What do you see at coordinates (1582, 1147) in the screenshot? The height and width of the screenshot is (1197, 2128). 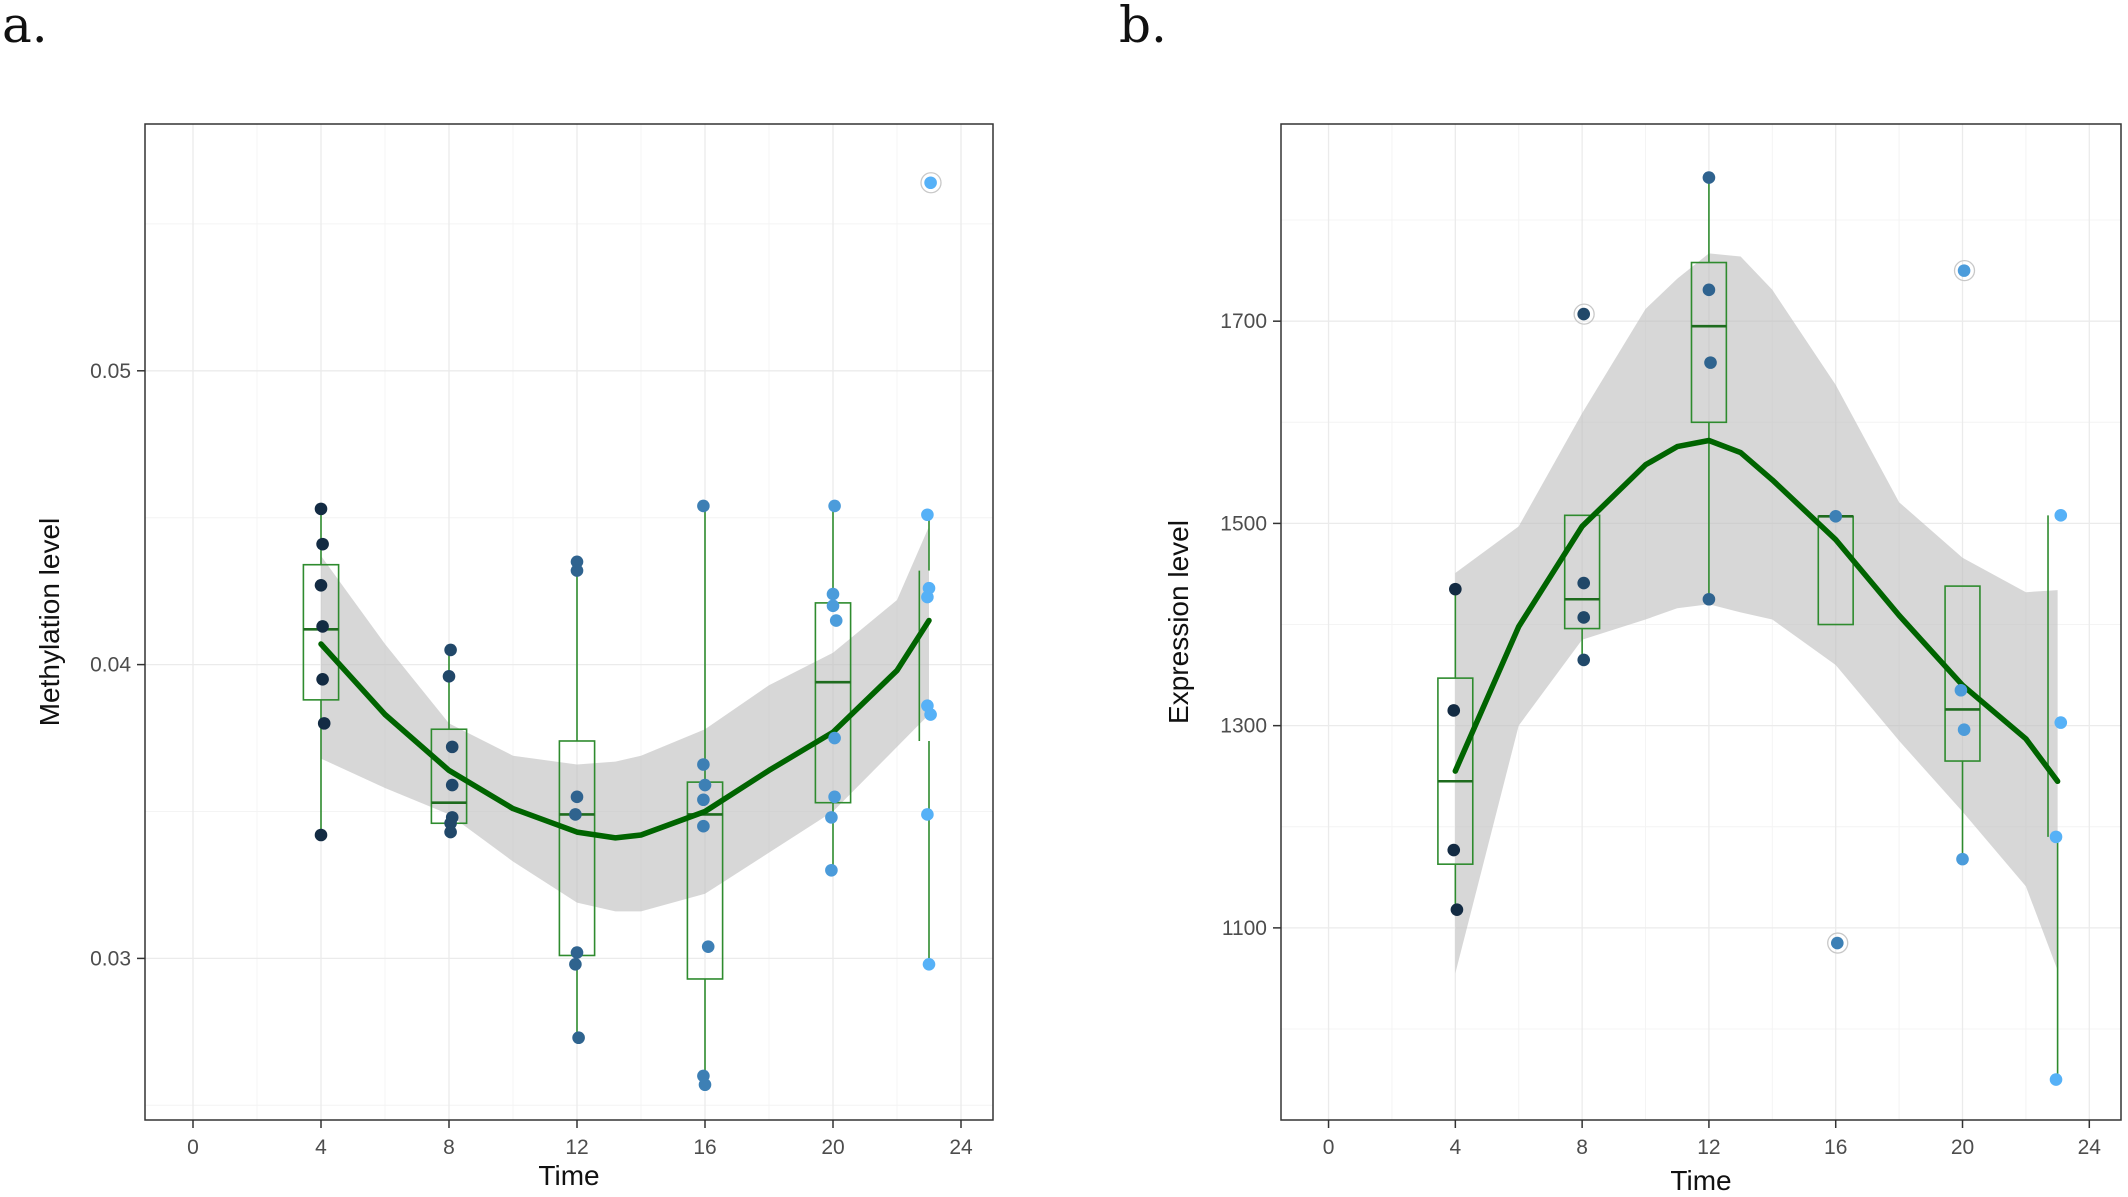 I see `x-tick-label: 8` at bounding box center [1582, 1147].